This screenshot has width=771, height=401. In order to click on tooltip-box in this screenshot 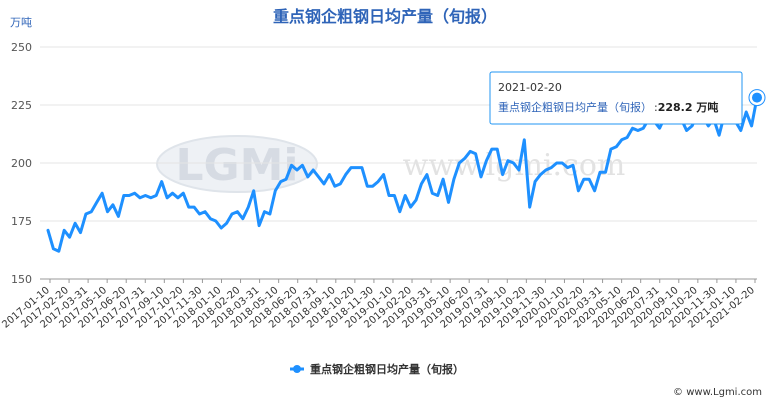, I will do `click(616, 98)`.